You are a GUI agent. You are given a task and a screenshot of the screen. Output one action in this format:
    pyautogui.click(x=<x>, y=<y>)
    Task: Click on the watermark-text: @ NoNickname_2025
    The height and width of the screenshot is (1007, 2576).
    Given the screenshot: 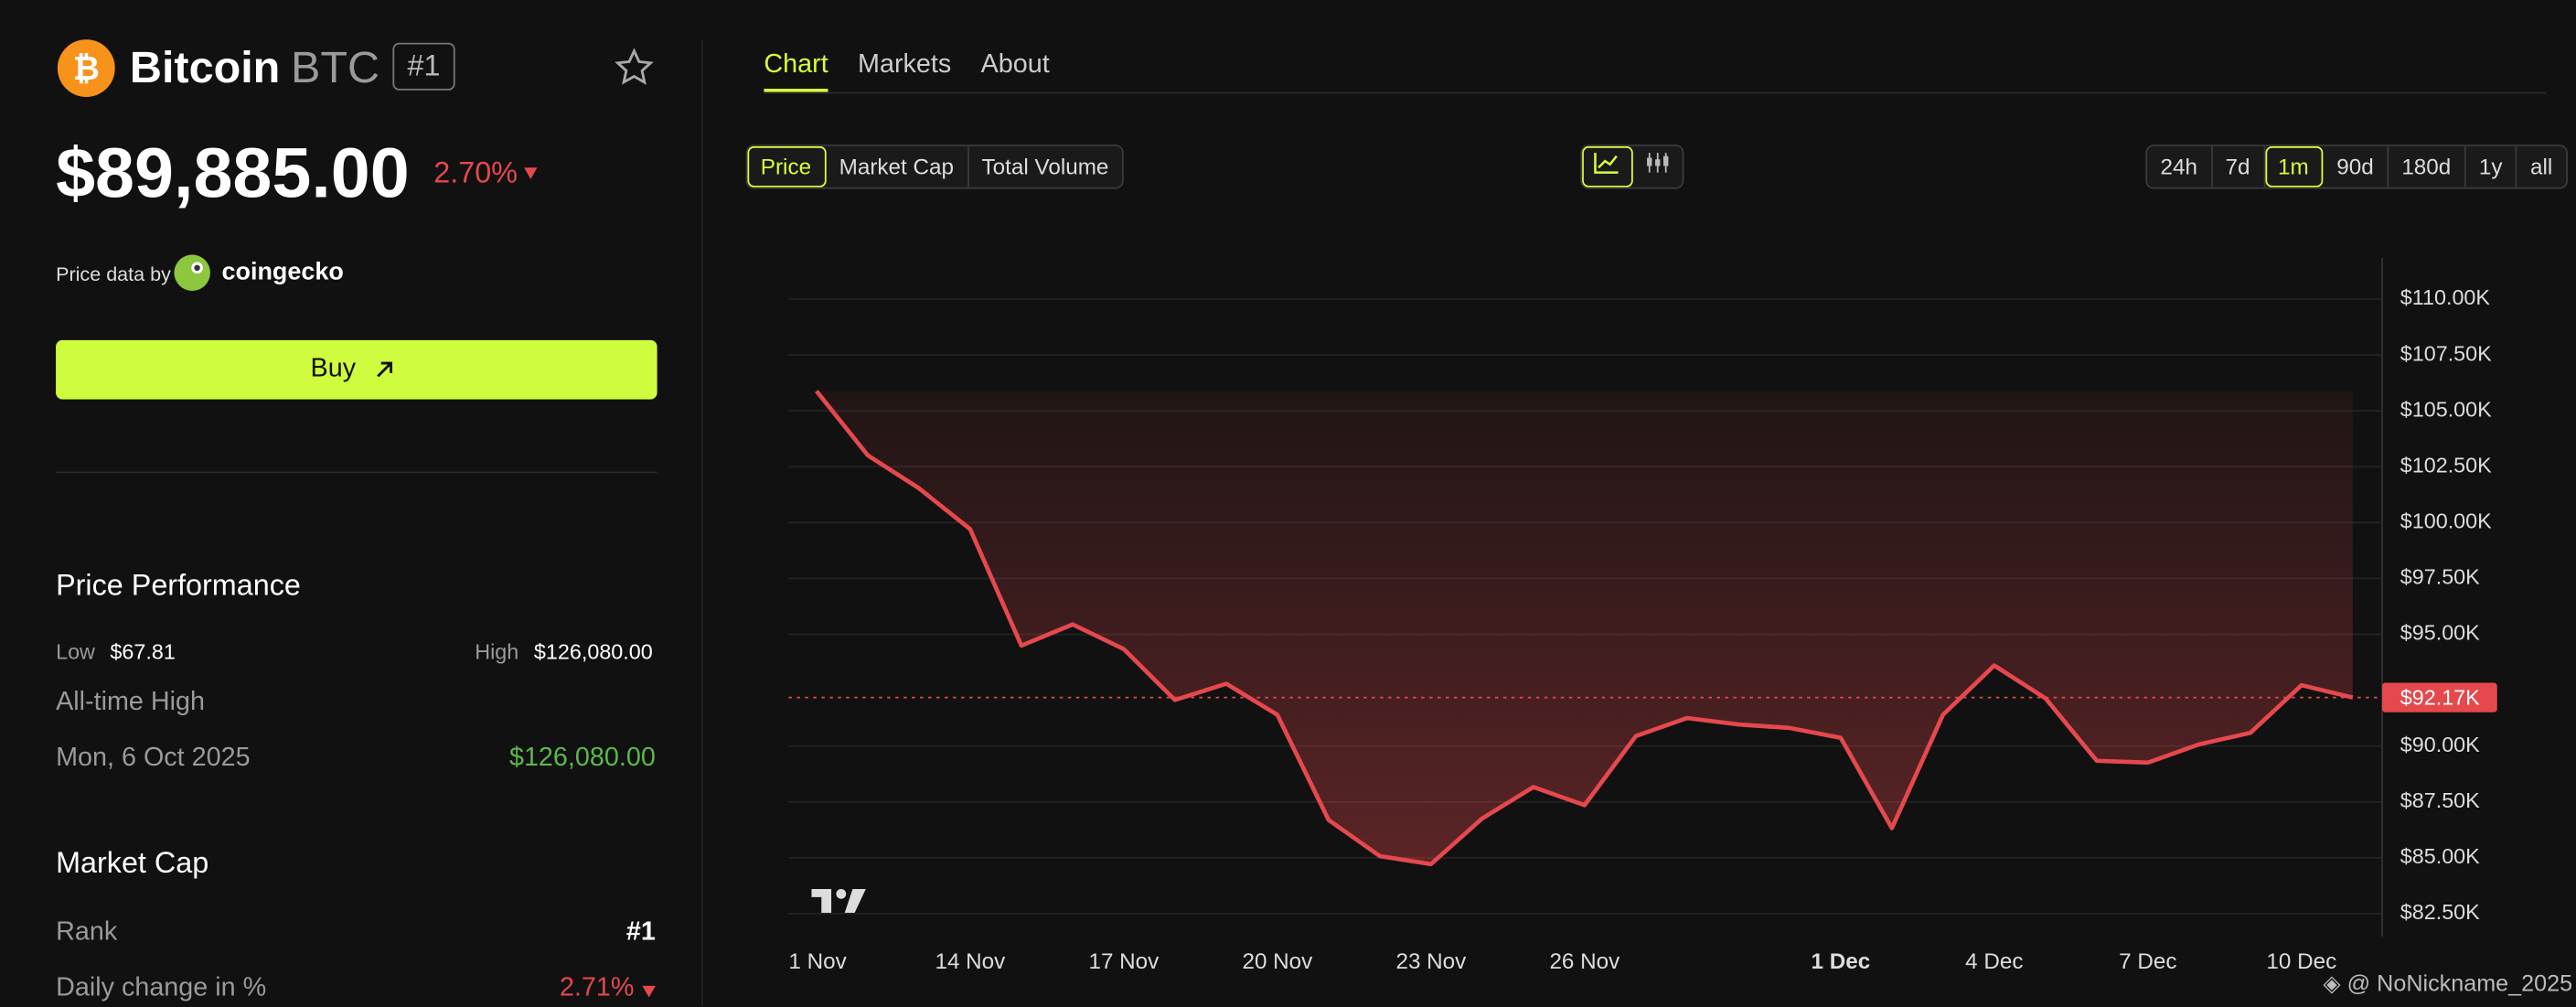 What is the action you would take?
    pyautogui.click(x=2459, y=982)
    